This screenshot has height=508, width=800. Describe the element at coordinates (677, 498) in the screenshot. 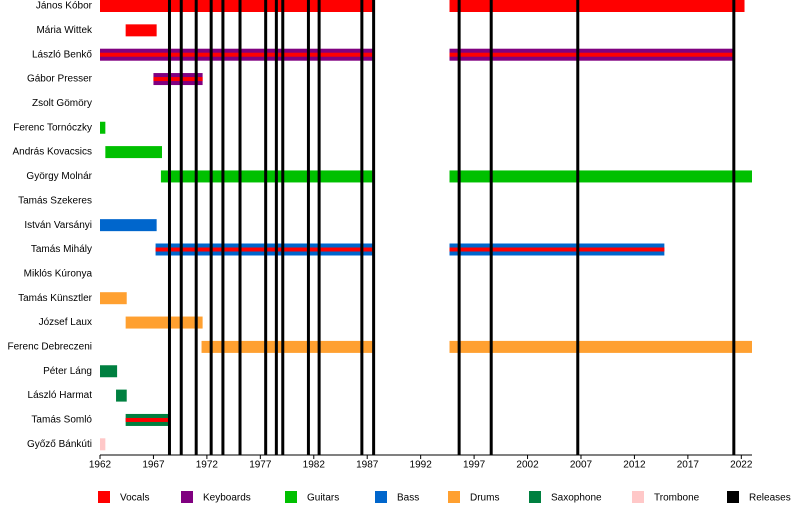

I see `legend-label: Trombone` at that location.